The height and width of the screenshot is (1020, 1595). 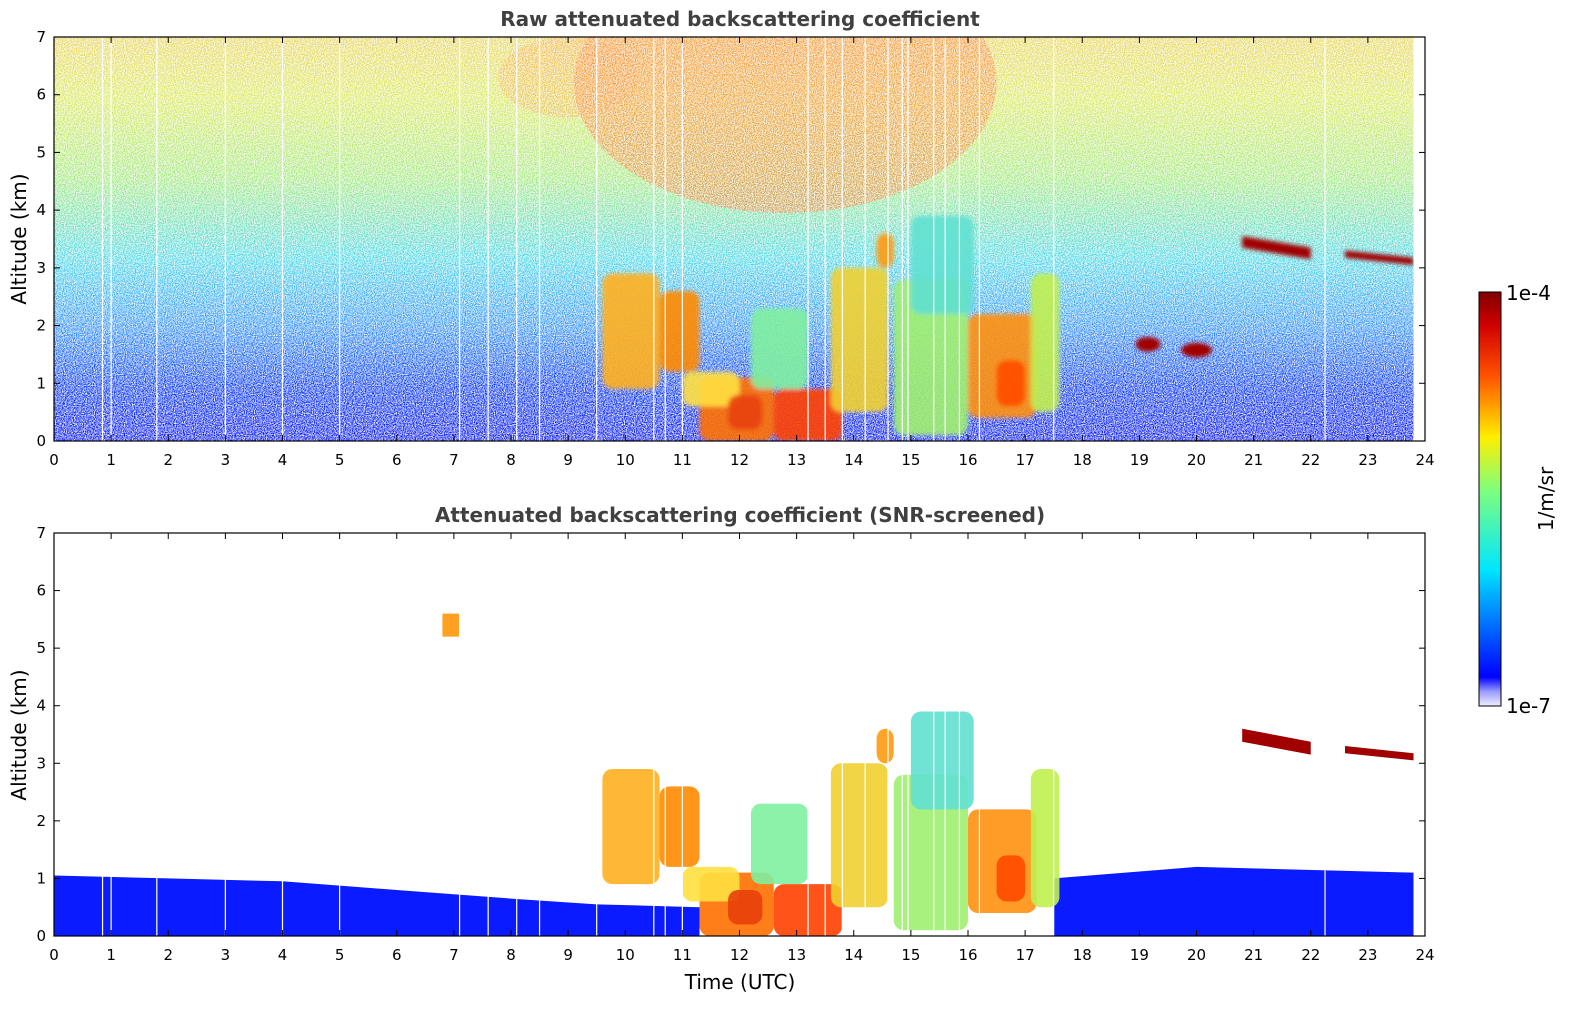 I want to click on x-tick-label: 8, so click(x=511, y=460).